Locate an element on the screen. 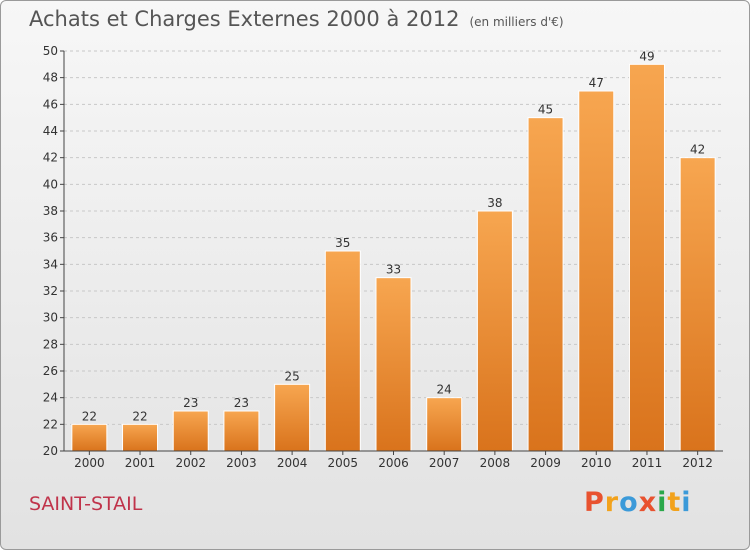 This screenshot has width=750, height=550. y-tick-label: 38 is located at coordinates (50, 211).